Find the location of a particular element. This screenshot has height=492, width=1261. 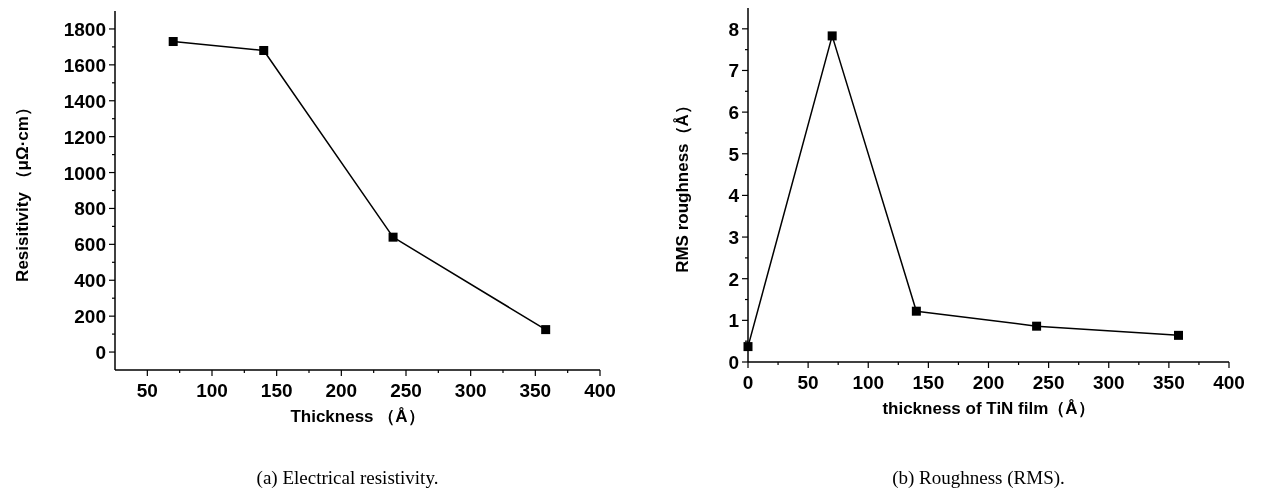

y-tick-label: 1400 is located at coordinates (84, 101).